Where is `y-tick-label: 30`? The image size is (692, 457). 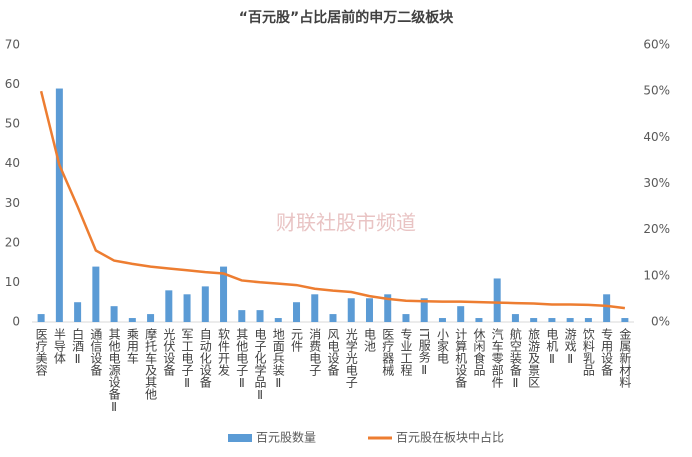 y-tick-label: 30 is located at coordinates (12, 203).